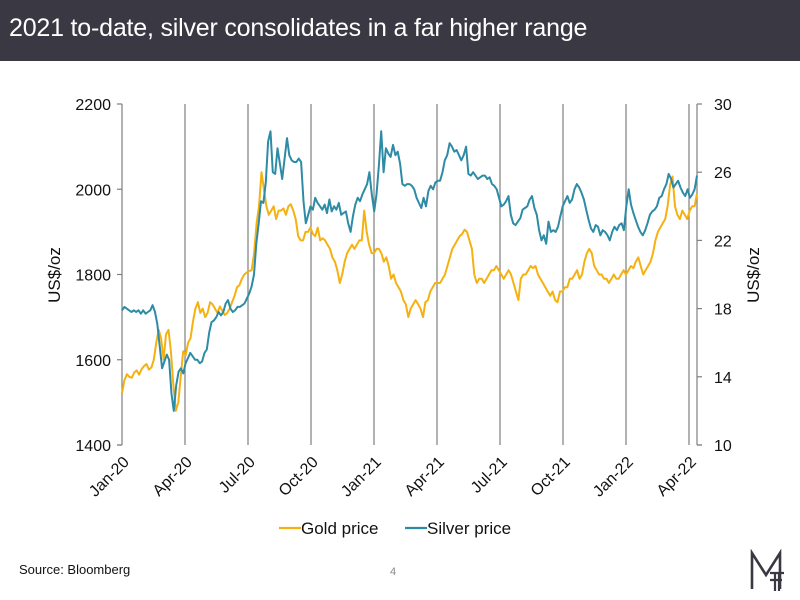 The image size is (800, 600). I want to click on right-y-tick-label: 30, so click(723, 105).